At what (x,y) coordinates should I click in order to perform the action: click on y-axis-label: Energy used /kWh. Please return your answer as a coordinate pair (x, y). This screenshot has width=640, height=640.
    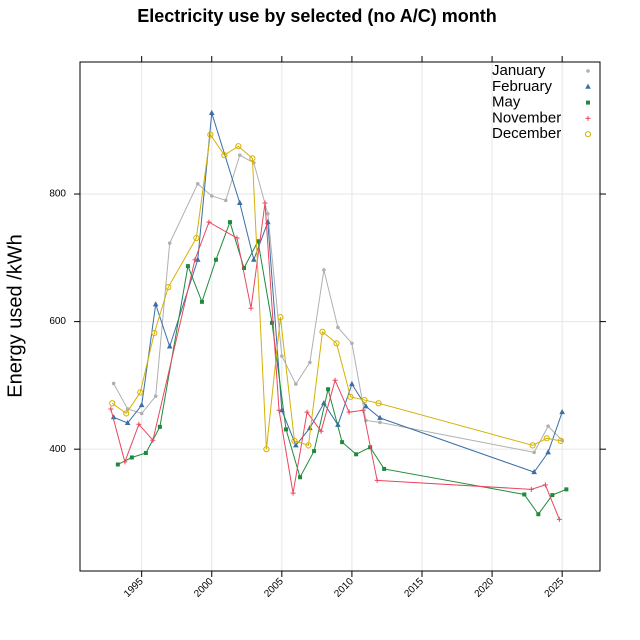
    Looking at the image, I should click on (15, 315).